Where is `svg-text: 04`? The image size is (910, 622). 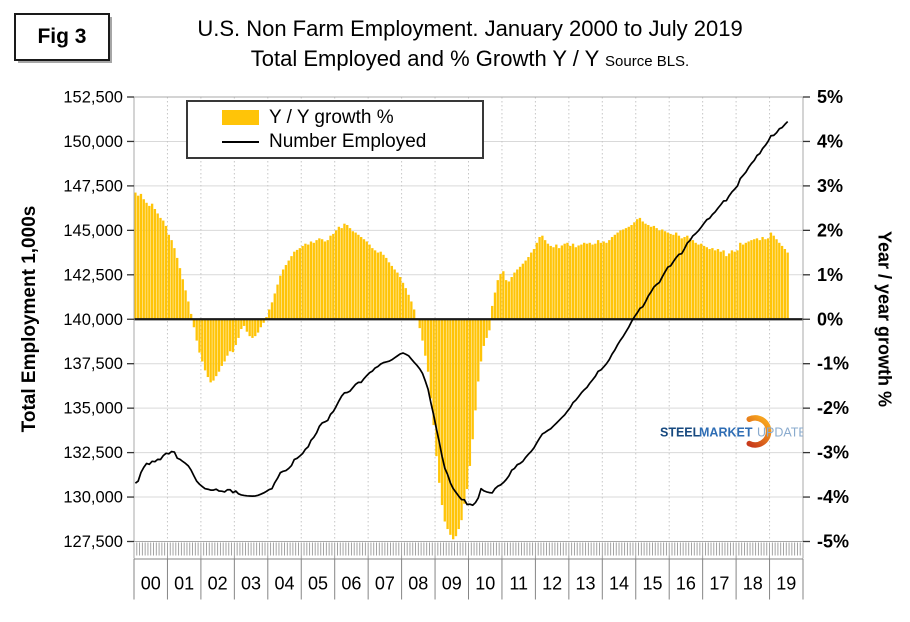 svg-text: 04 is located at coordinates (285, 584).